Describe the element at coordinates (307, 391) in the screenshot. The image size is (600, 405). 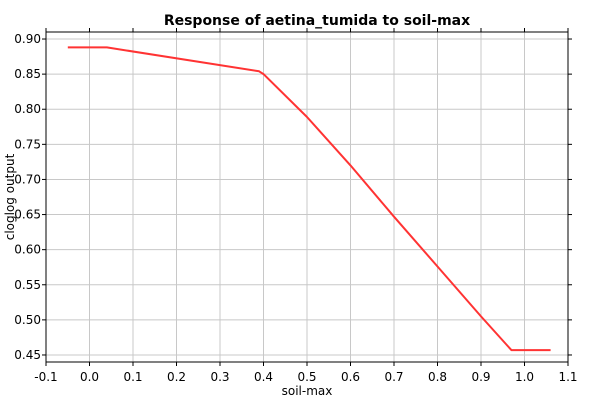
I see `x-axis-title: soil-max` at that location.